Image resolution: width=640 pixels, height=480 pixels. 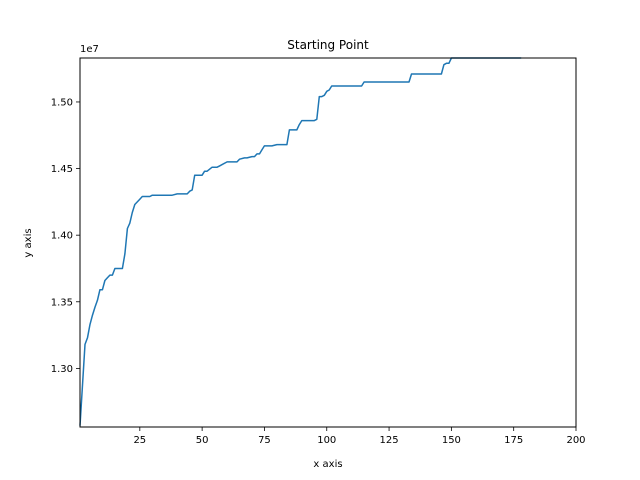 What do you see at coordinates (359, 436) in the screenshot?
I see `x-axis-ticks: 25 50 75 100 125 150 175 200` at bounding box center [359, 436].